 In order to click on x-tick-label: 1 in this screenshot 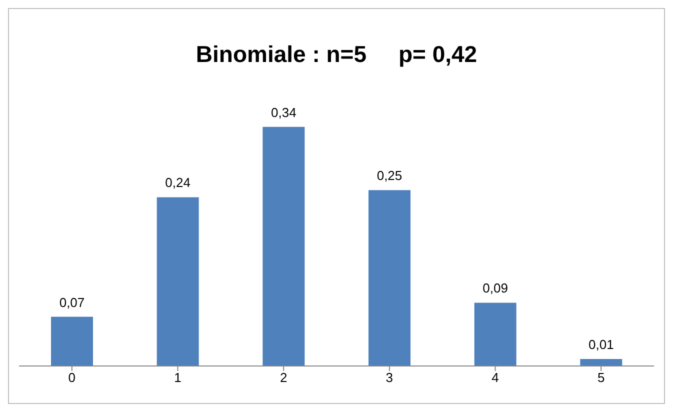, I will do `click(178, 378)`.